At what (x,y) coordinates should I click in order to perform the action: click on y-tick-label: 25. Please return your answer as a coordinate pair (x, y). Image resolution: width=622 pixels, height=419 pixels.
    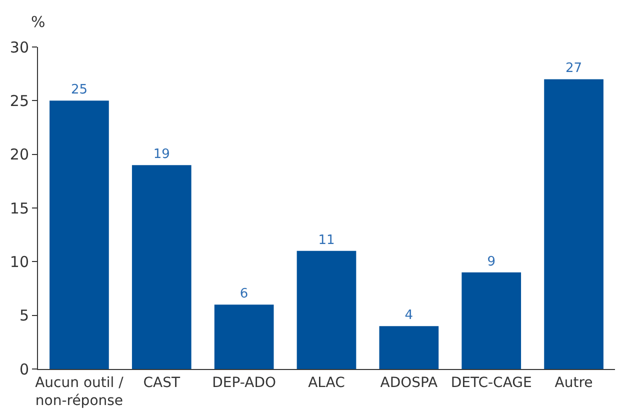
    Looking at the image, I should click on (19, 101).